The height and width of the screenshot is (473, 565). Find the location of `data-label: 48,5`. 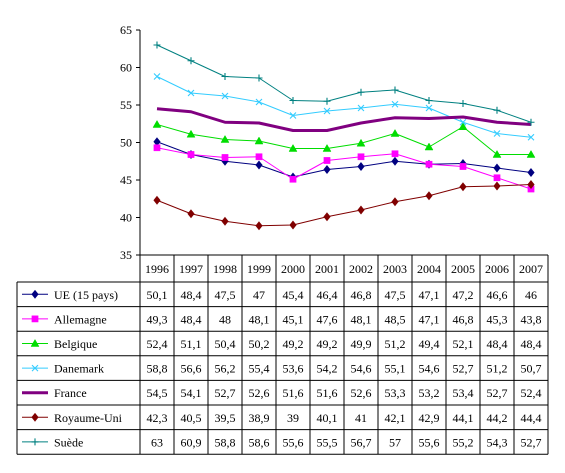

data-label: 48,5 is located at coordinates (395, 319).